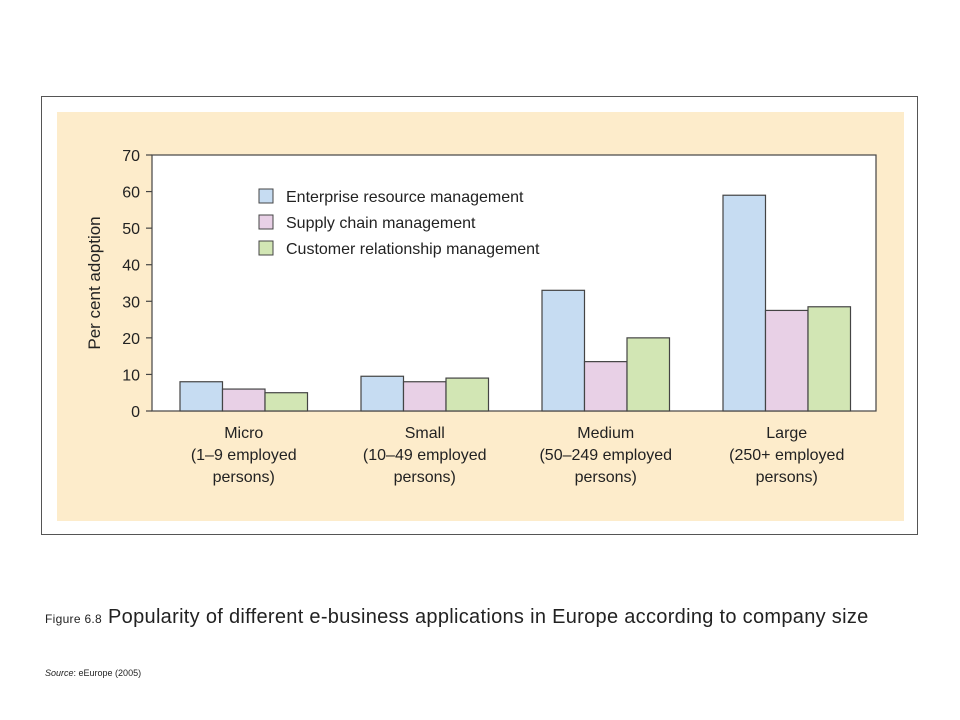 The width and height of the screenshot is (960, 720). I want to click on x-tick-label: (10–49 employed, so click(425, 455).